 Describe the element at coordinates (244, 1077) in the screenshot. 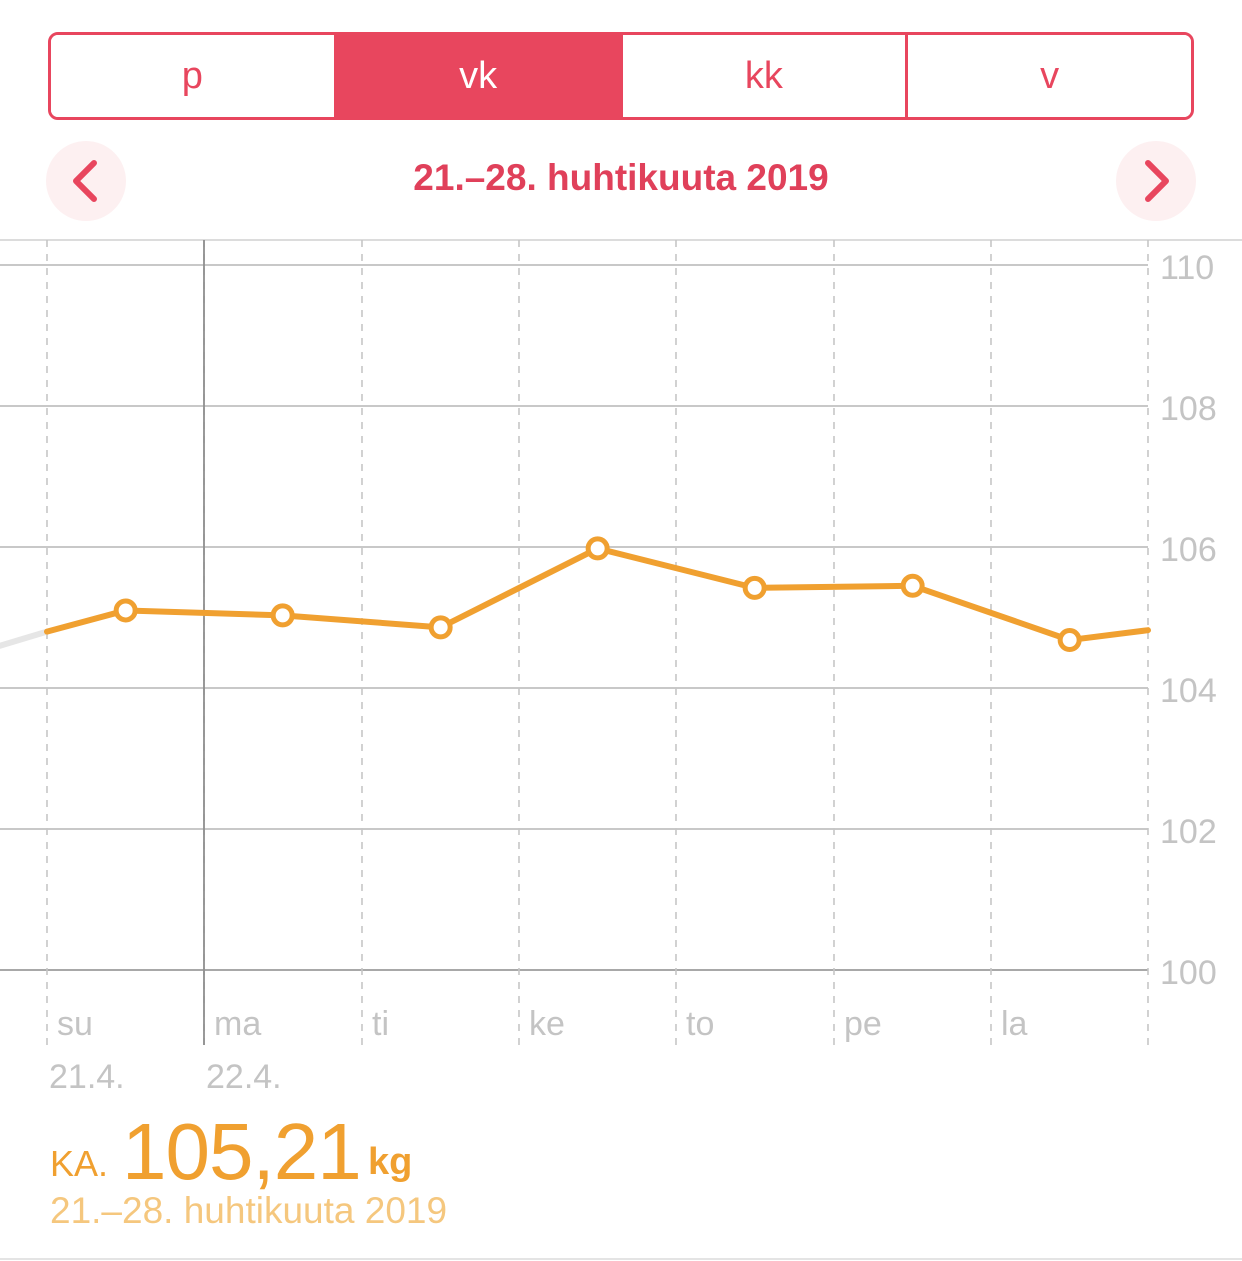

I see `x-date-label: 22.4.` at that location.